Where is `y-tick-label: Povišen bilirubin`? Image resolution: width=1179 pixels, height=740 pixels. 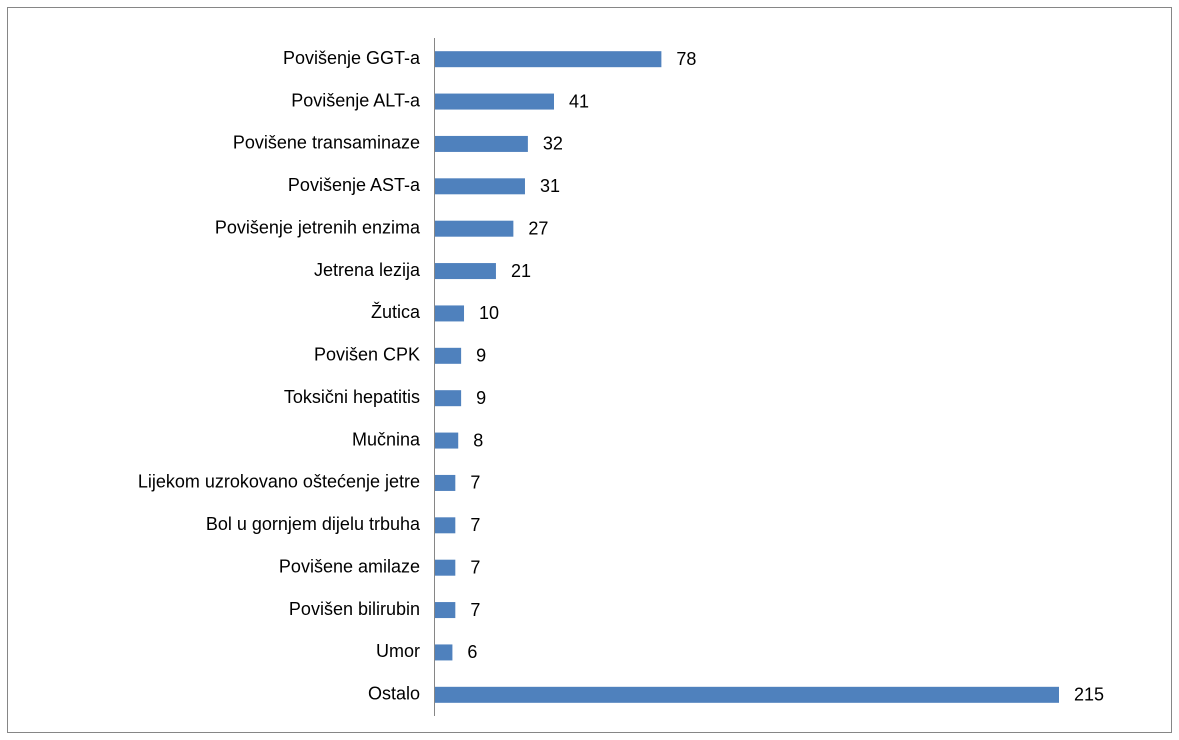
y-tick-label: Povišen bilirubin is located at coordinates (354, 609).